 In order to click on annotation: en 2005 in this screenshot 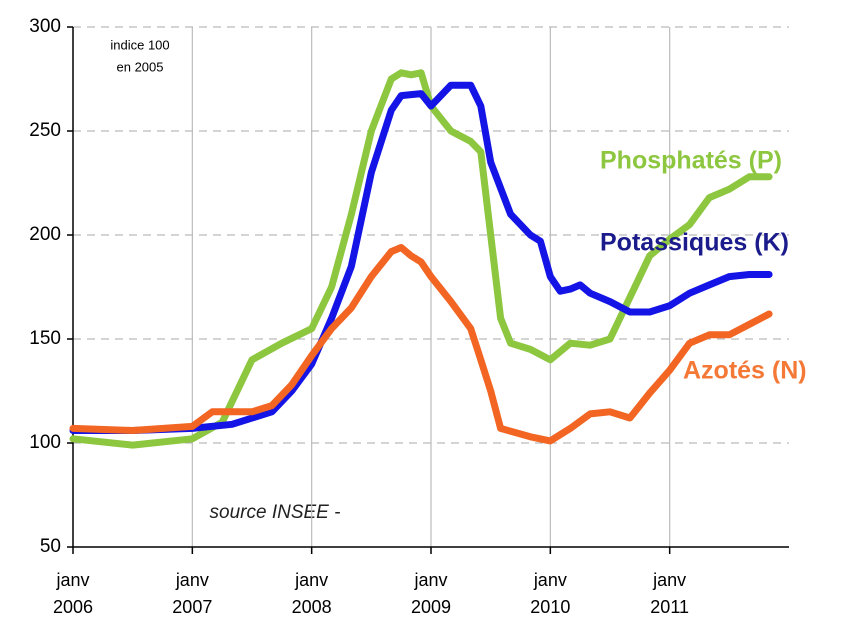, I will do `click(140, 66)`.